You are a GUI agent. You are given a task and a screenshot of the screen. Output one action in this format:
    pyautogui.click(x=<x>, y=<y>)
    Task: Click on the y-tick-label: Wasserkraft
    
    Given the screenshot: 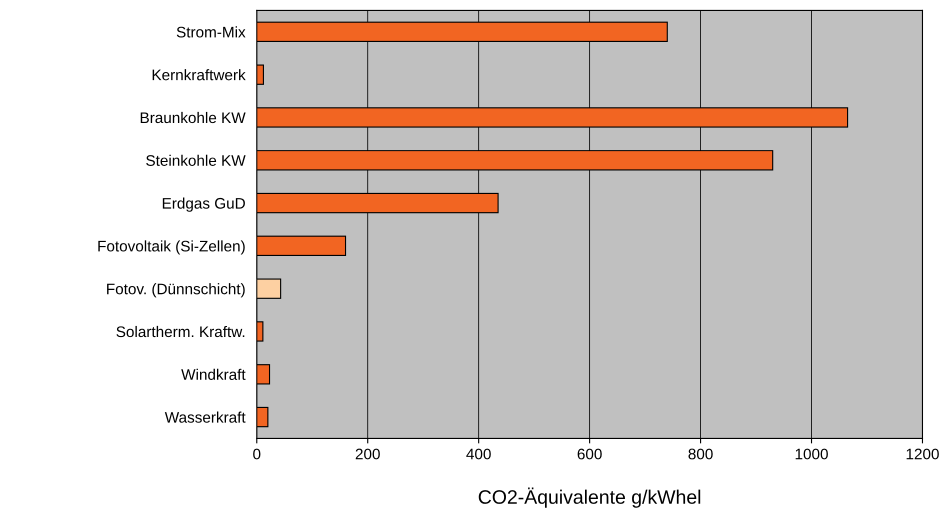 What is the action you would take?
    pyautogui.click(x=205, y=417)
    